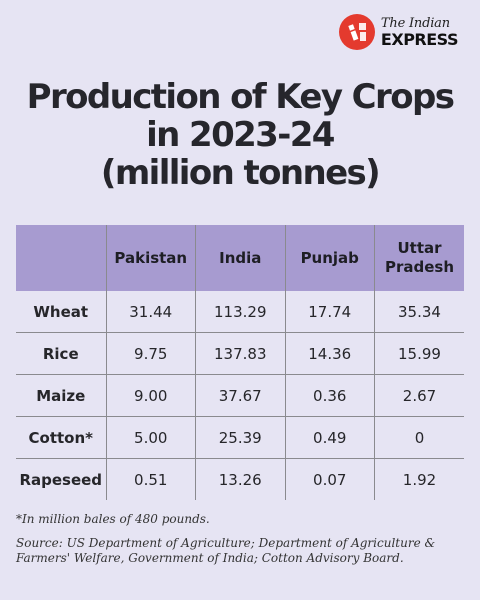 This screenshot has width=480, height=600. I want to click on value-cell: 9.00, so click(150, 395).